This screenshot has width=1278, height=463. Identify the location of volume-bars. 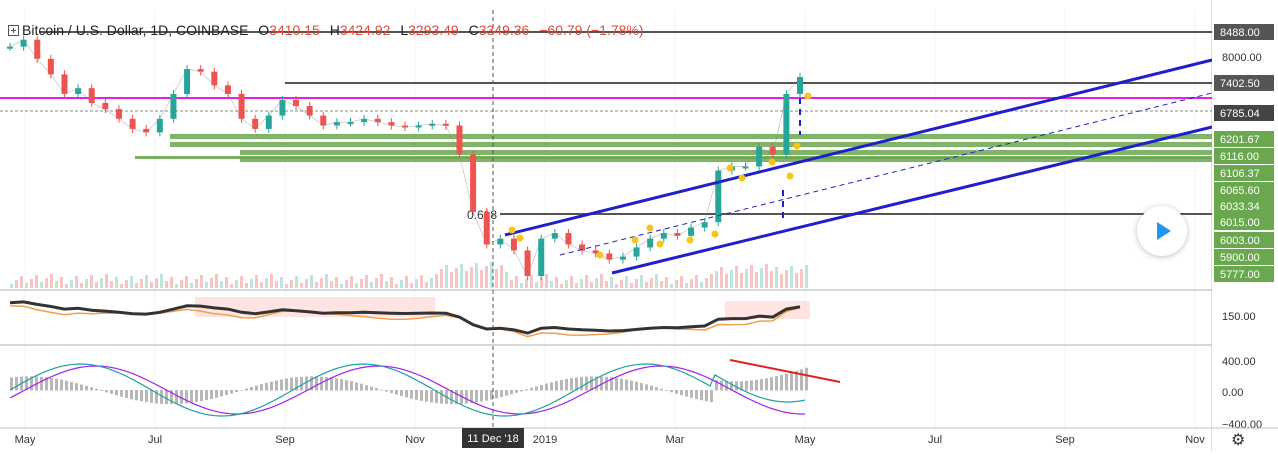
(409, 275).